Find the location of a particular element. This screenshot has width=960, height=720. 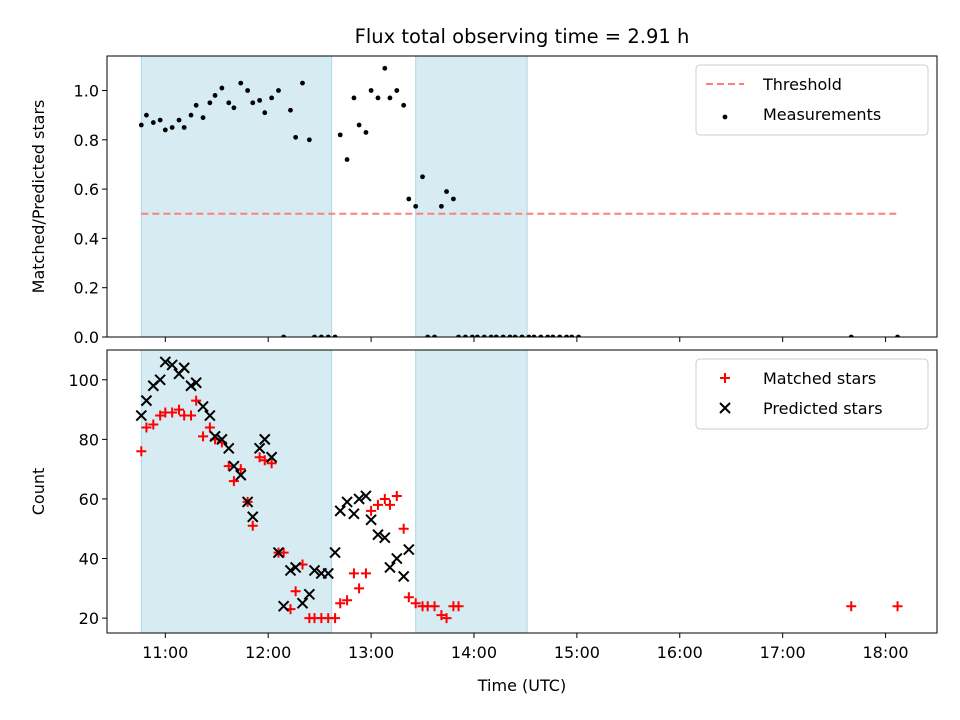

legend-label: Measurements is located at coordinates (822, 114).